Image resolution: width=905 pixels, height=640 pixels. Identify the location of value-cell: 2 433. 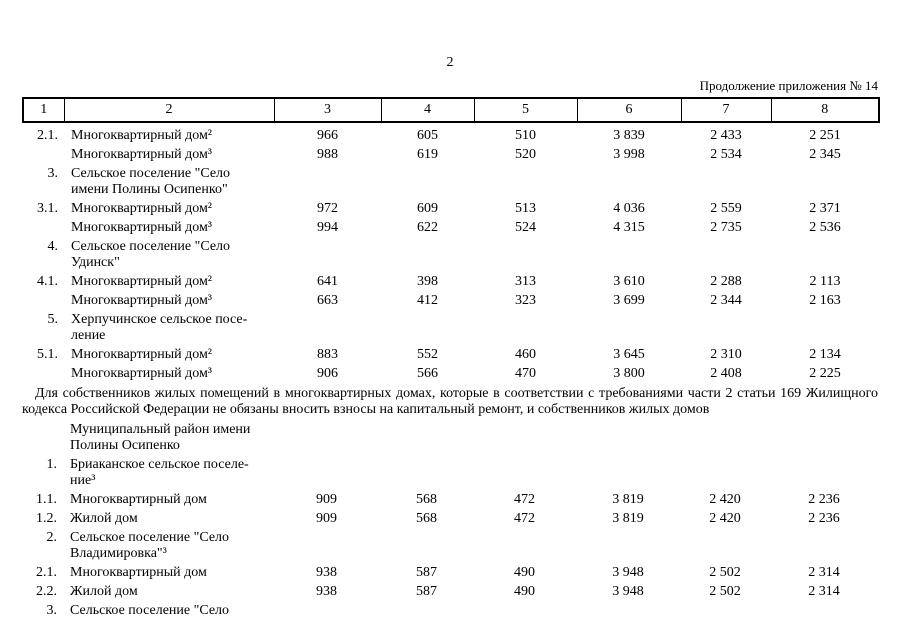
(726, 135).